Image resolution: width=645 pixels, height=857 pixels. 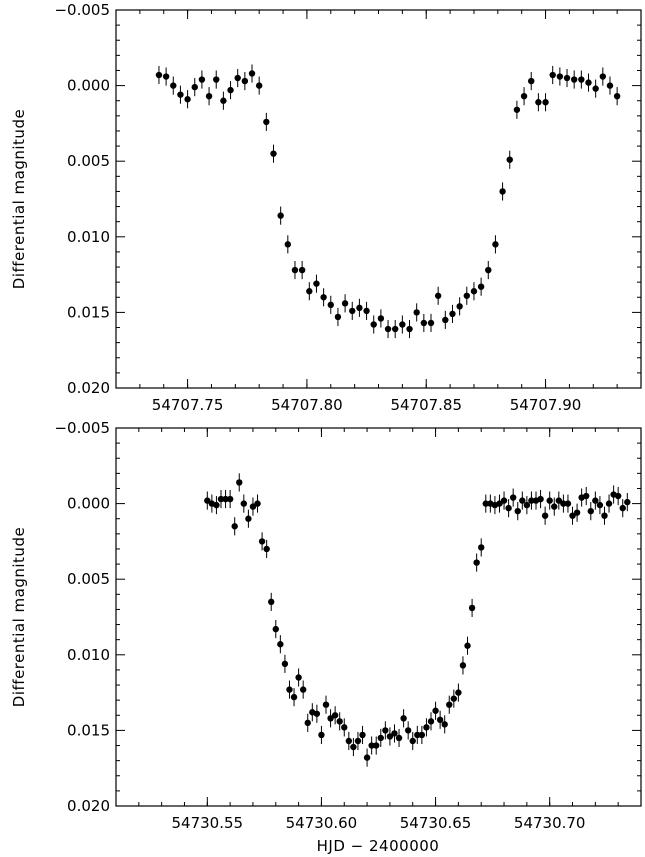 What do you see at coordinates (322, 823) in the screenshot?
I see `x-tick-label: 54730.60` at bounding box center [322, 823].